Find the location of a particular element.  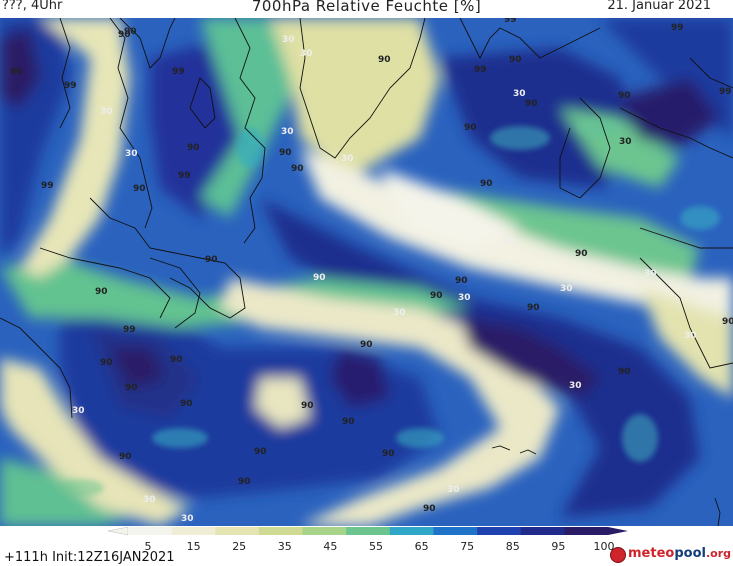

colorbar-left-tip is located at coordinates (118, 531).